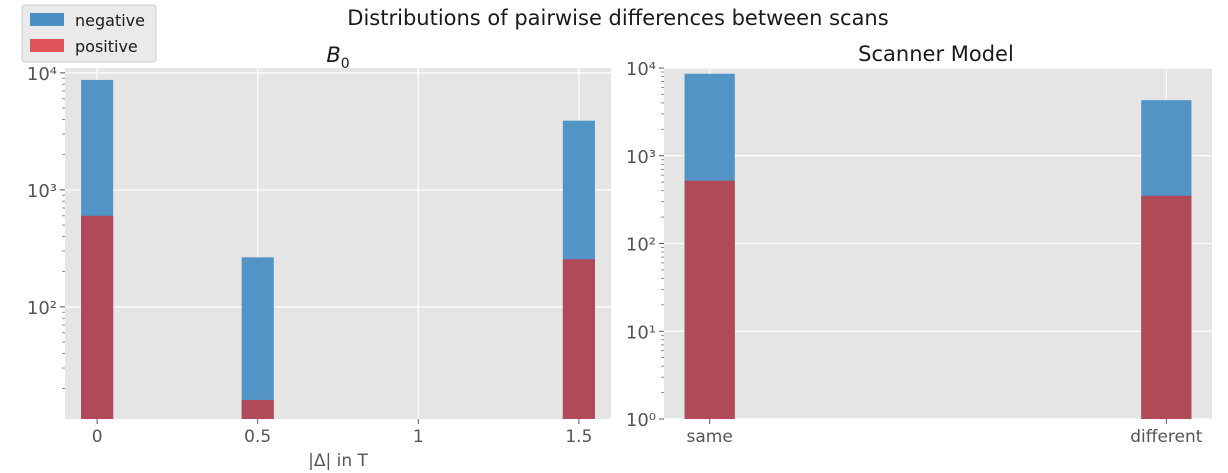 The height and width of the screenshot is (473, 1228). Describe the element at coordinates (936, 54) in the screenshot. I see `panel-scanner-model-title: Scanner Model` at that location.